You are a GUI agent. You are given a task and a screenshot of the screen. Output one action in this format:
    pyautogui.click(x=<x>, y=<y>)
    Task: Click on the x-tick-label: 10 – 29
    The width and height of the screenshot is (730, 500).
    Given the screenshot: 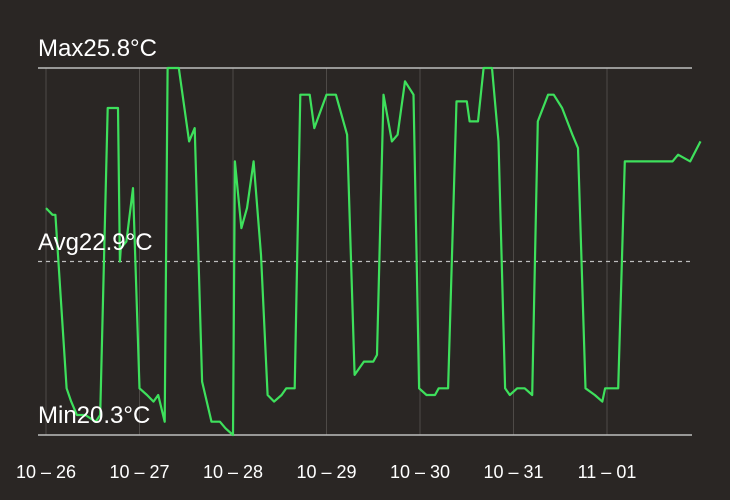 What is the action you would take?
    pyautogui.click(x=326, y=472)
    